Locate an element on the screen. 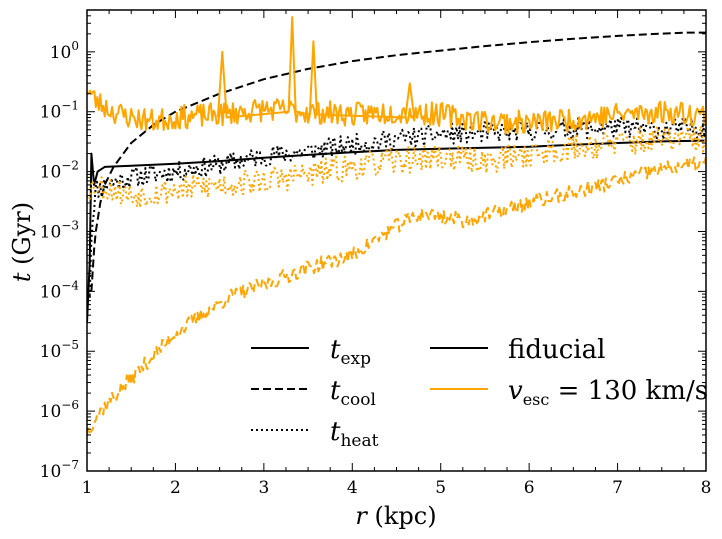 This screenshot has height=539, width=722. x-tick-label: 3 is located at coordinates (263, 488).